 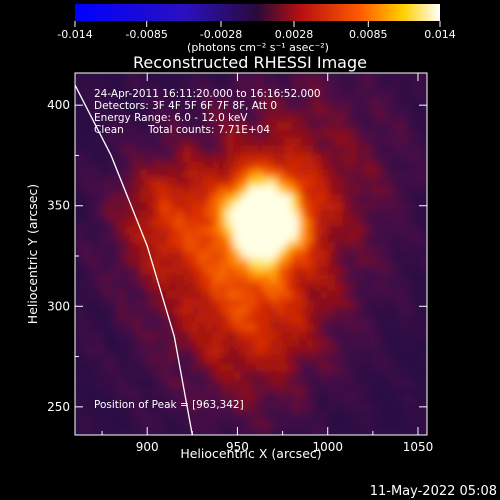 What do you see at coordinates (109, 130) in the screenshot?
I see `annotation-method: Clean` at bounding box center [109, 130].